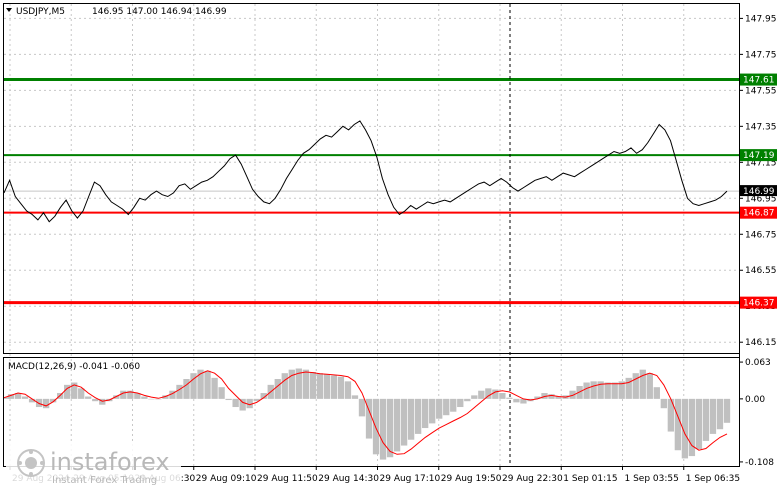  Describe the element at coordinates (713, 479) in the screenshot. I see `time-tick-label: 1 Sep 06:35` at that location.